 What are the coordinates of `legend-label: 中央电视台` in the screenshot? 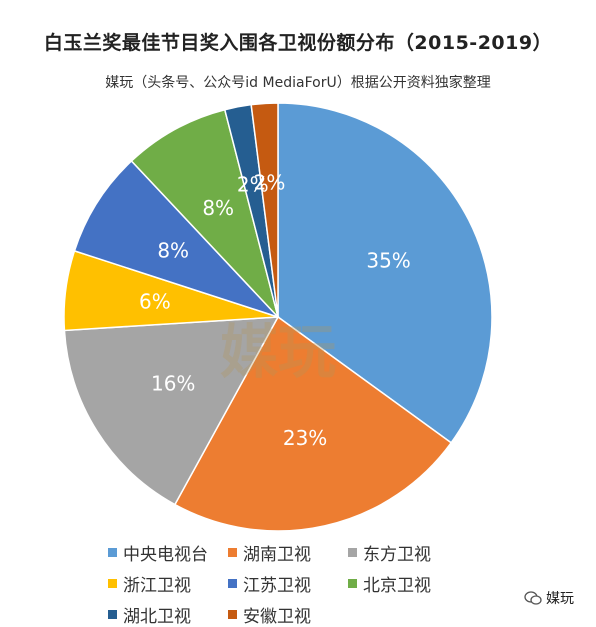 It's located at (165, 555).